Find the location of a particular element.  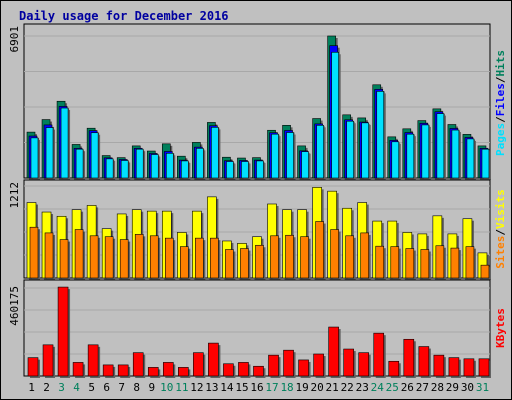

x-tick-label: 29 is located at coordinates (452, 387).